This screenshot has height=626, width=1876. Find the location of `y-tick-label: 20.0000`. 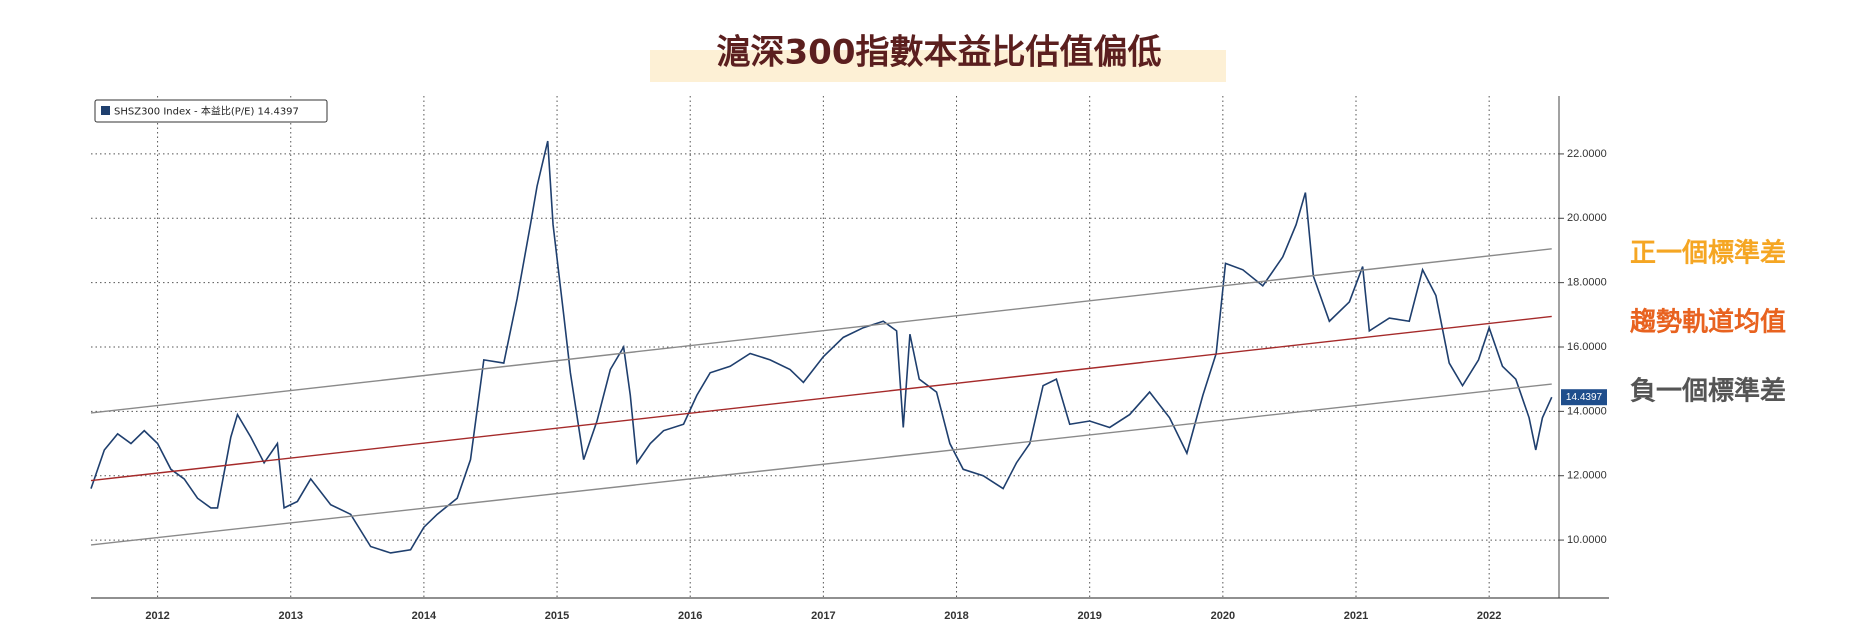

y-tick-label: 20.0000 is located at coordinates (1587, 218).